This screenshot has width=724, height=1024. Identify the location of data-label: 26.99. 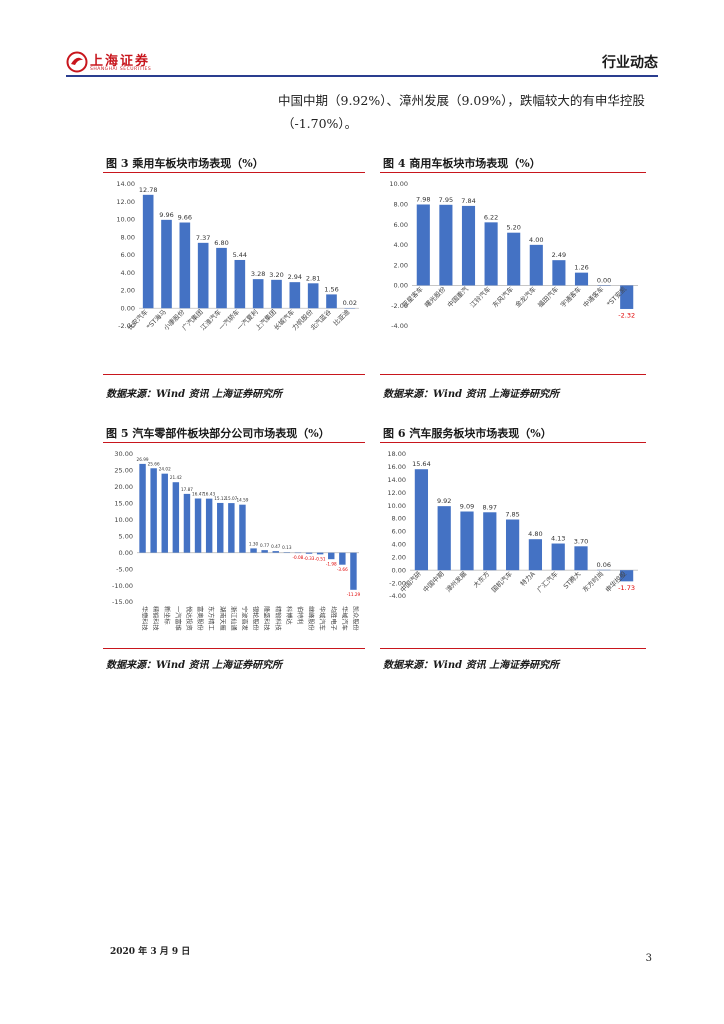
(143, 459).